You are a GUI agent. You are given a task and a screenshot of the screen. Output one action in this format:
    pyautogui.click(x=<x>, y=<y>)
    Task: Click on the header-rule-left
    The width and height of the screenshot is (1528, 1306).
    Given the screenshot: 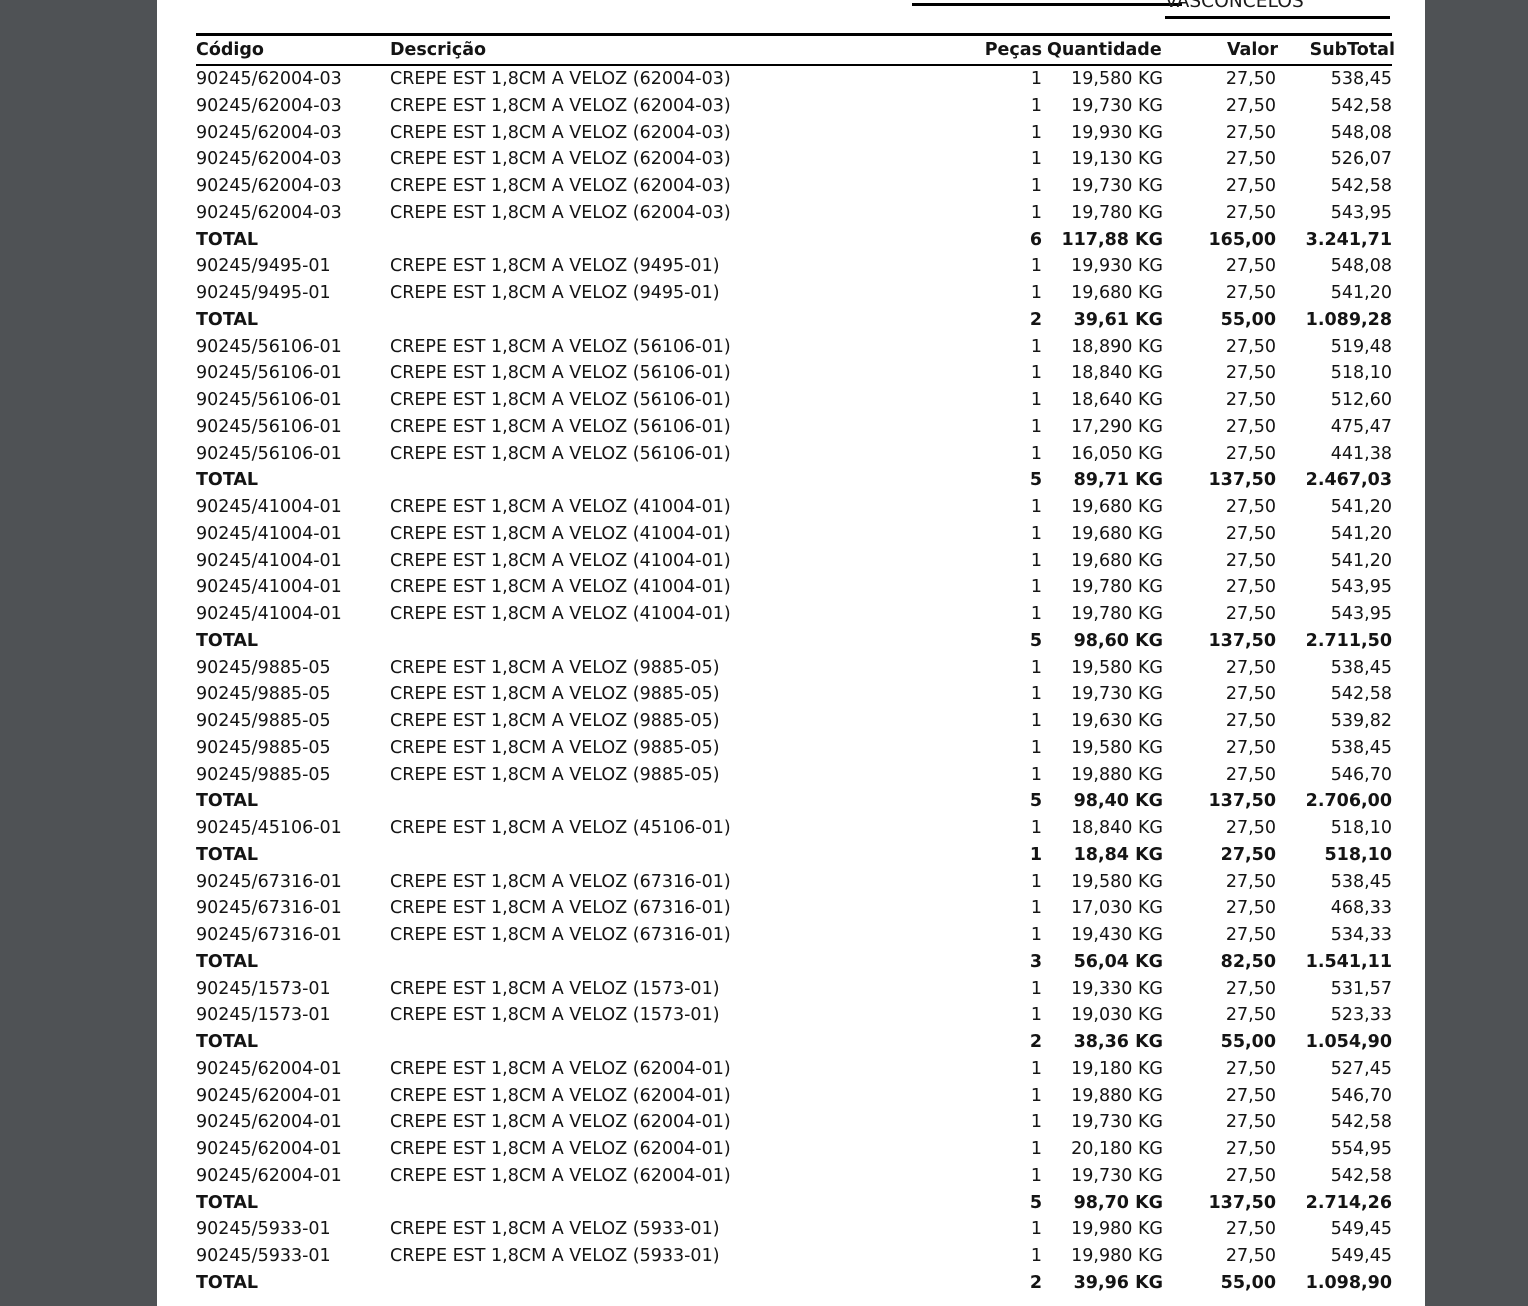 What is the action you would take?
    pyautogui.click(x=1047, y=4)
    